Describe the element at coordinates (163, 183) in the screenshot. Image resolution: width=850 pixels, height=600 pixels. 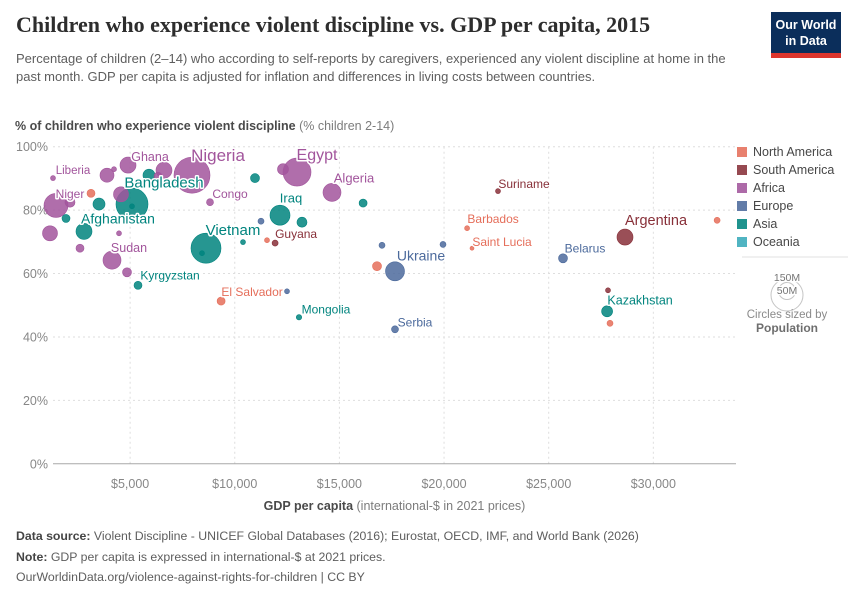
I see `country-label-bangladesh: Bangladesh` at that location.